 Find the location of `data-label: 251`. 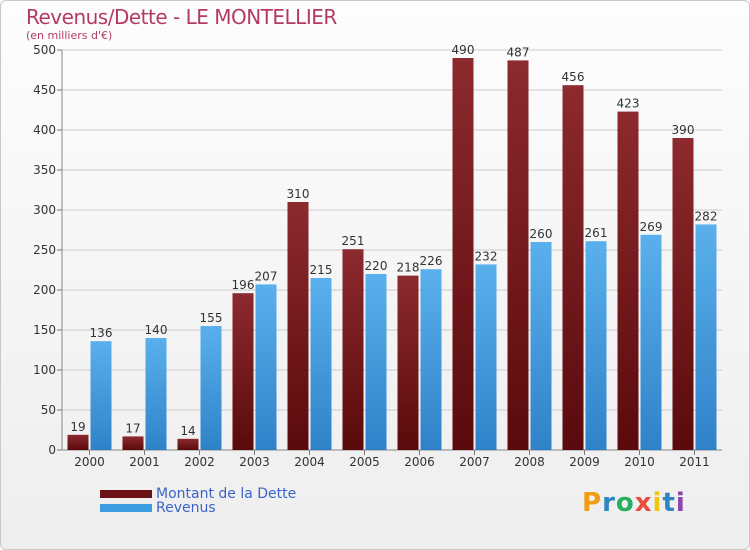

data-label: 251 is located at coordinates (353, 241).